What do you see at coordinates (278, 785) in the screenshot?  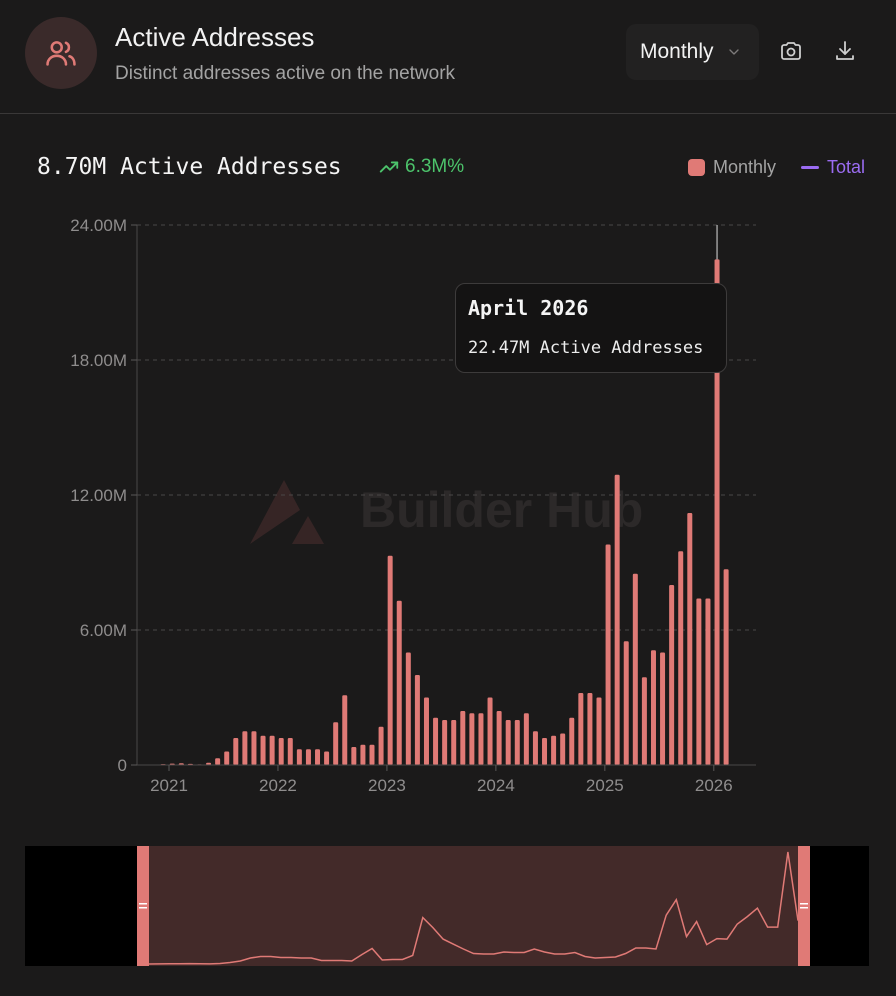 I see `x-tick-label: 2022` at bounding box center [278, 785].